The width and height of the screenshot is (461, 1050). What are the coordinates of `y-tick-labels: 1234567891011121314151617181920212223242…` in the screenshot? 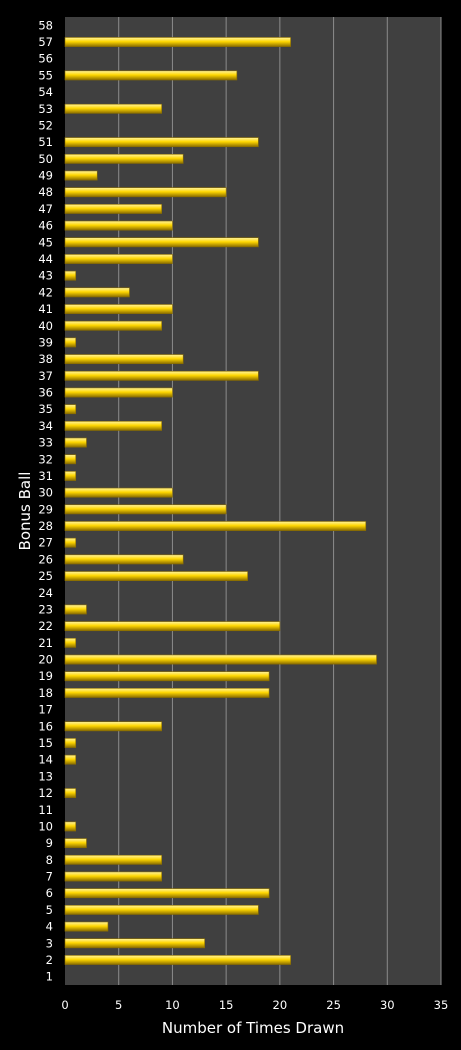 It's located at (45, 500).